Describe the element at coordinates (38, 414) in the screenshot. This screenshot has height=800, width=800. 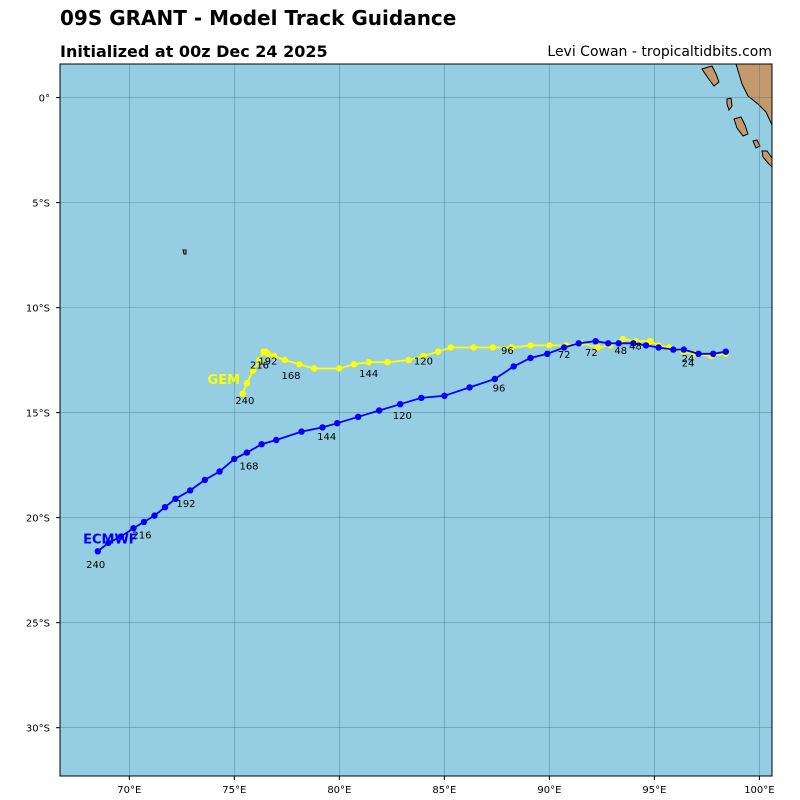
I see `lat-tick-label: 15°S` at that location.